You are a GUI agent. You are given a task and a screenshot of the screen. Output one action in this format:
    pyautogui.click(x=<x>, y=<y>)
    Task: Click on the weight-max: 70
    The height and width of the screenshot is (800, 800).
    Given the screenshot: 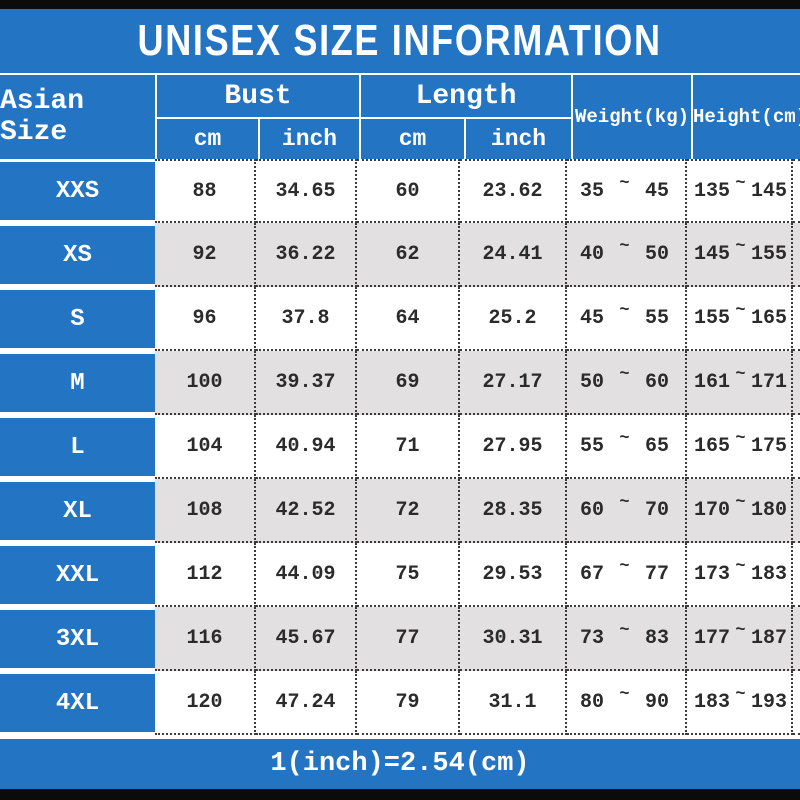 What is the action you would take?
    pyautogui.click(x=656, y=510)
    